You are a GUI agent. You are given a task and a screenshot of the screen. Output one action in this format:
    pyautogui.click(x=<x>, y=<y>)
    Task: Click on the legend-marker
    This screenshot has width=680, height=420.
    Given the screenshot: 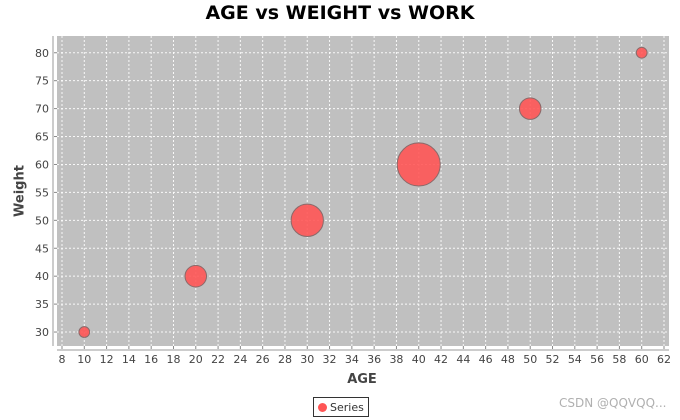 What is the action you would take?
    pyautogui.click(x=322, y=407)
    